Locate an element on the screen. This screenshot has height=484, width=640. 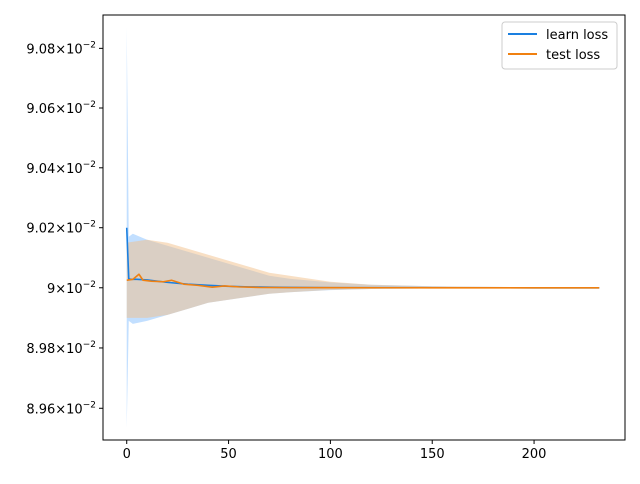
x-axis: 0 50 100 150 200 is located at coordinates (335, 451).